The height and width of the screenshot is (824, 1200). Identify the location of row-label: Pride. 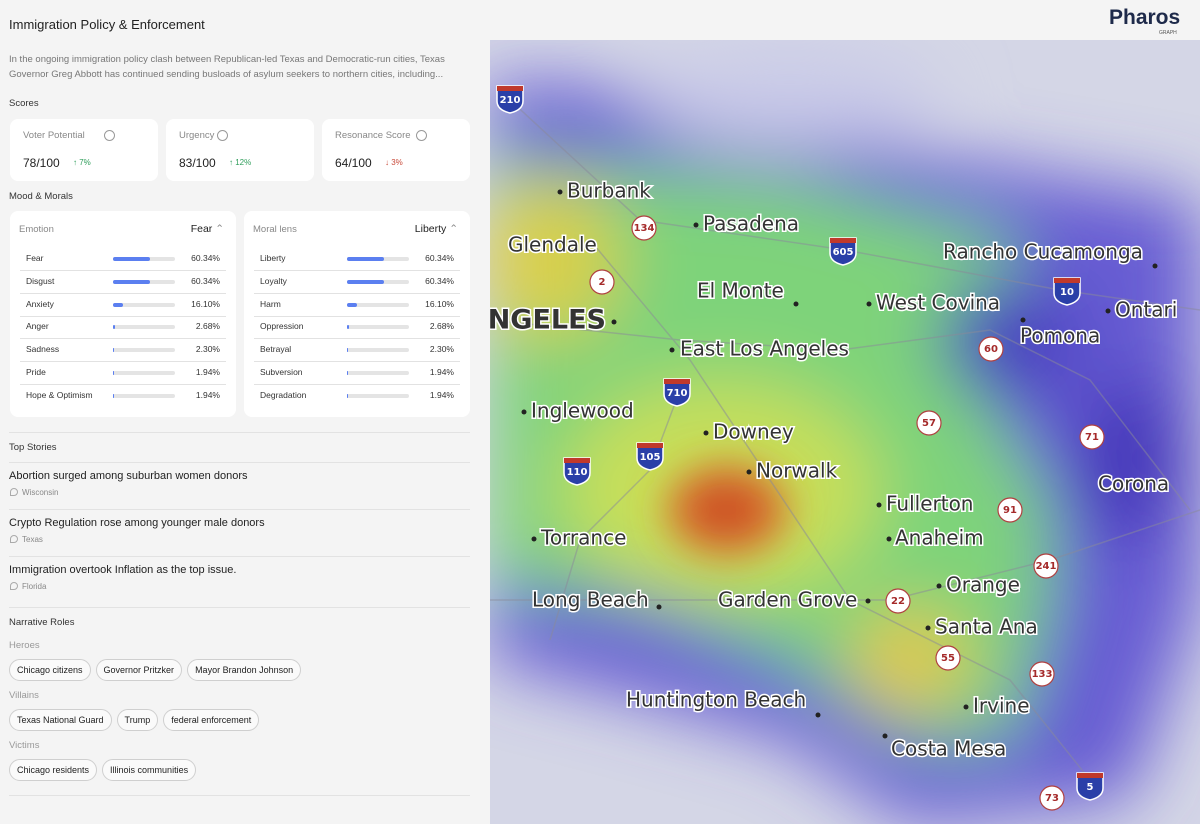
(36, 372).